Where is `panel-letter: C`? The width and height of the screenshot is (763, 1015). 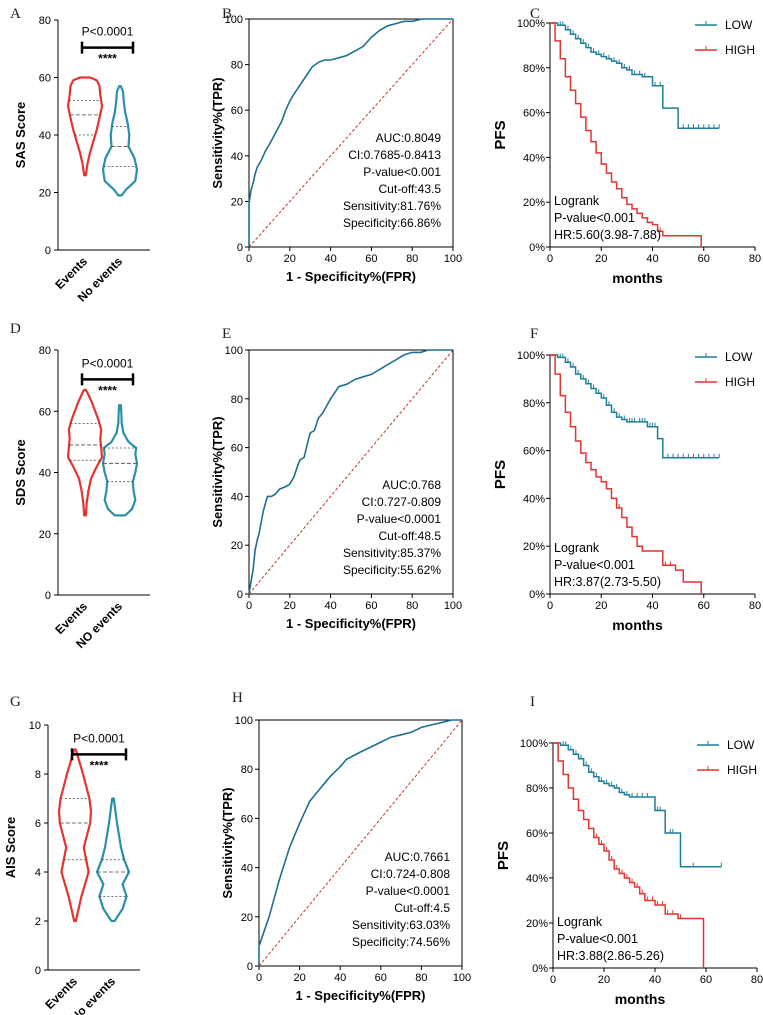 panel-letter: C is located at coordinates (535, 14).